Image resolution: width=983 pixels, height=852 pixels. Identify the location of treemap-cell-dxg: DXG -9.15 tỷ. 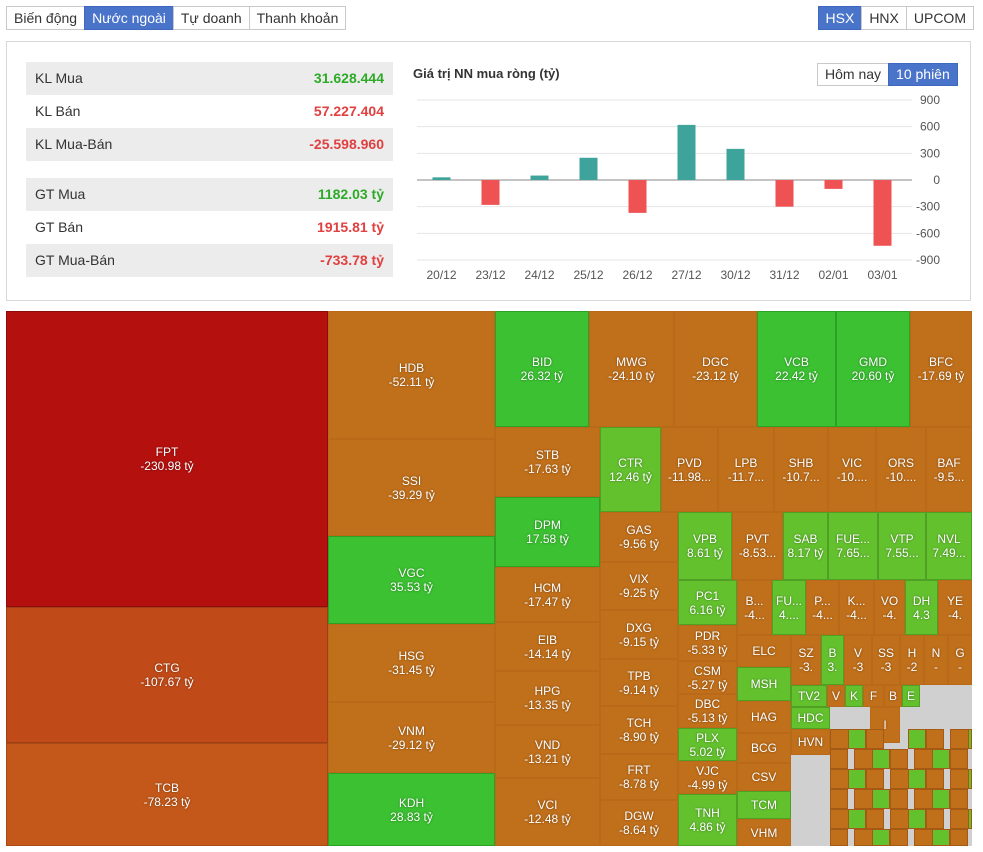
(639, 634).